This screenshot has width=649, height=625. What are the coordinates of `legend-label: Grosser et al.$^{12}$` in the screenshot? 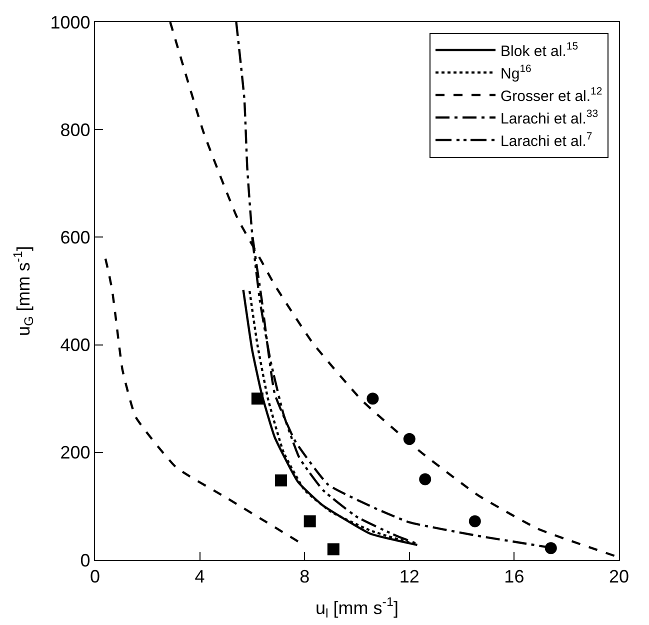 It's located at (551, 95).